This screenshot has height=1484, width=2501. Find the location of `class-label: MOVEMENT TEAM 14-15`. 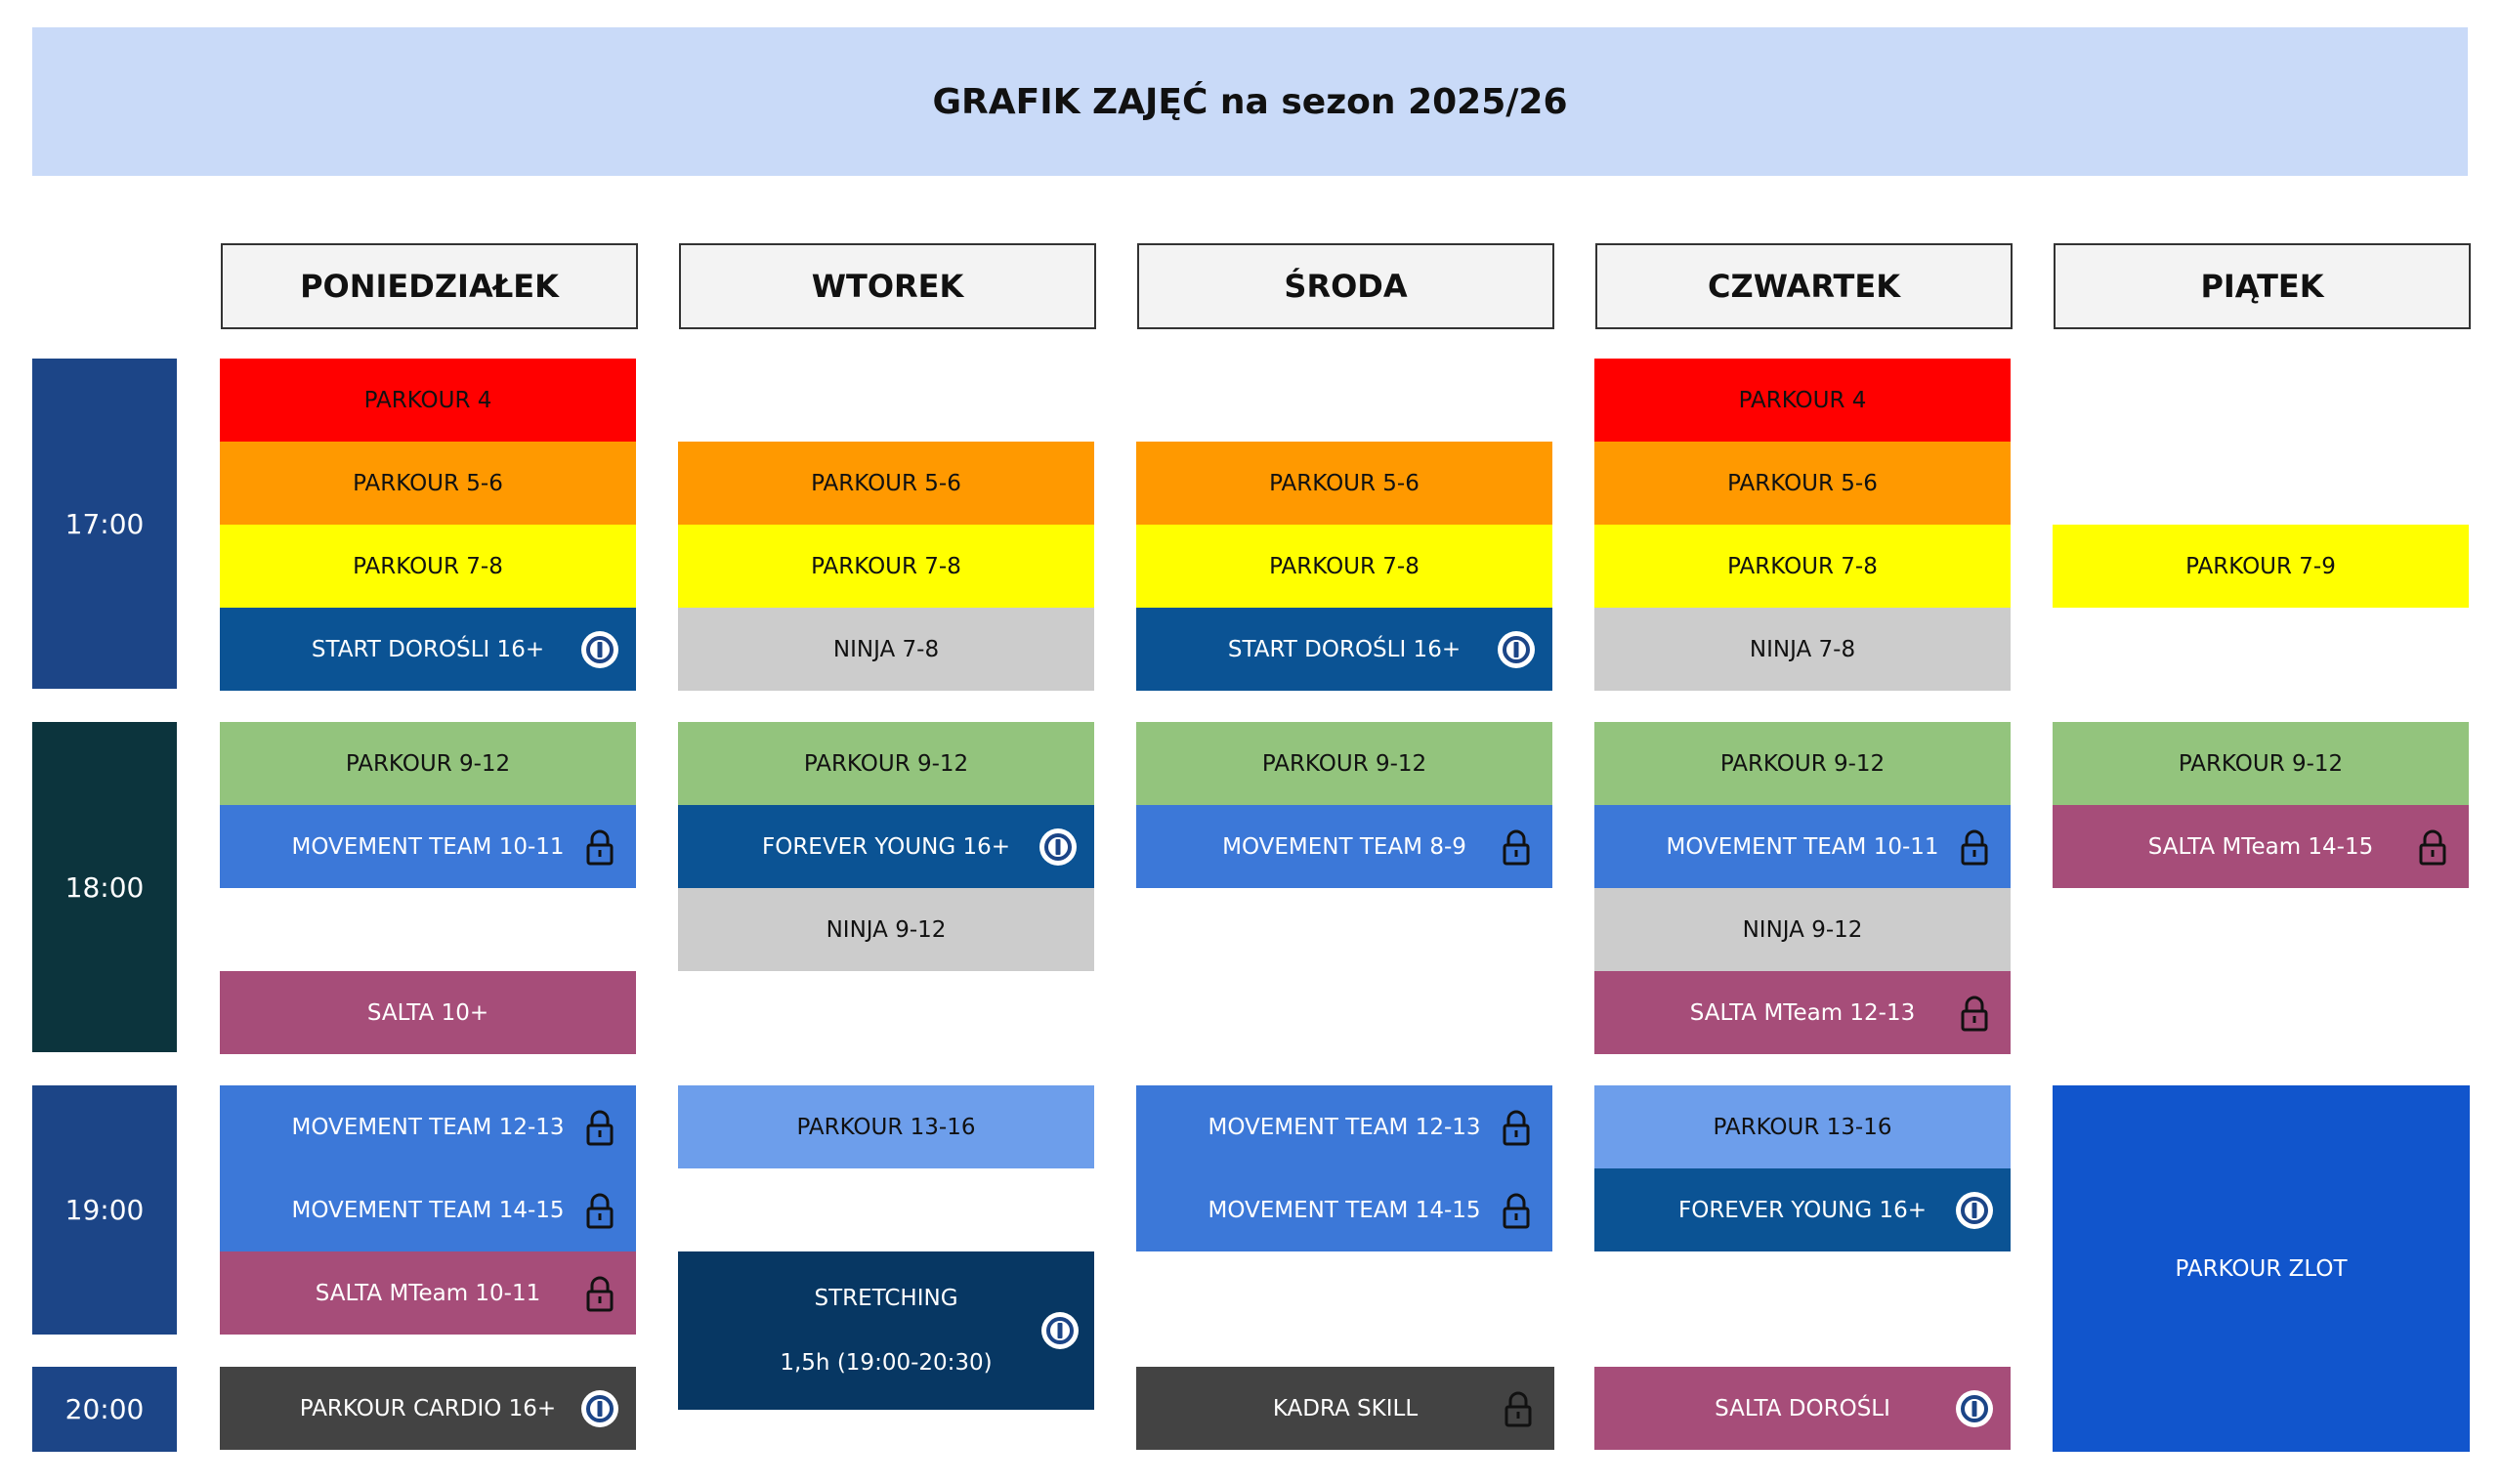

class-label: MOVEMENT TEAM 14-15 is located at coordinates (1344, 1210).